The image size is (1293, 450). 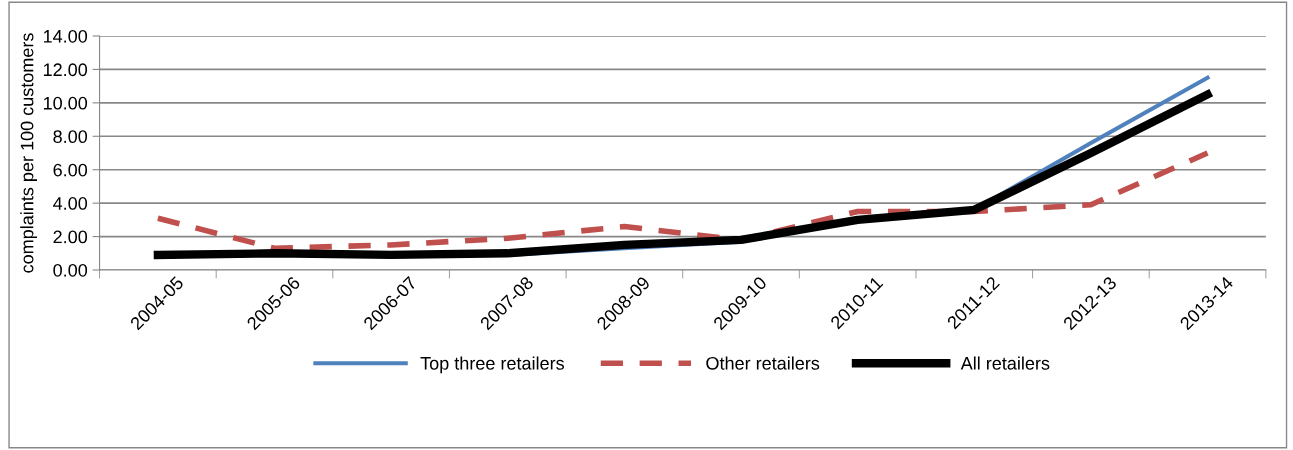 I want to click on y-tick-label: 6.00, so click(x=70, y=170).